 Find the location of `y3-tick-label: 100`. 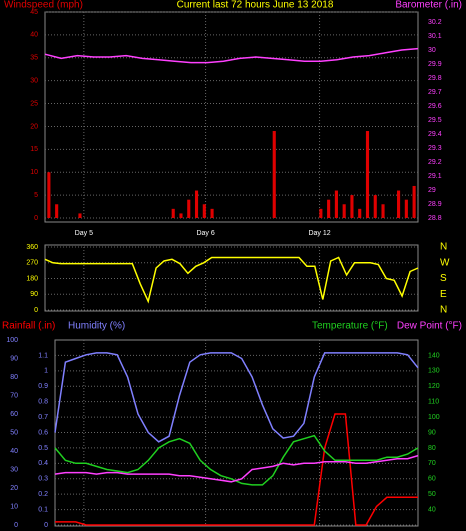

y3-tick-label: 100 is located at coordinates (12, 340).